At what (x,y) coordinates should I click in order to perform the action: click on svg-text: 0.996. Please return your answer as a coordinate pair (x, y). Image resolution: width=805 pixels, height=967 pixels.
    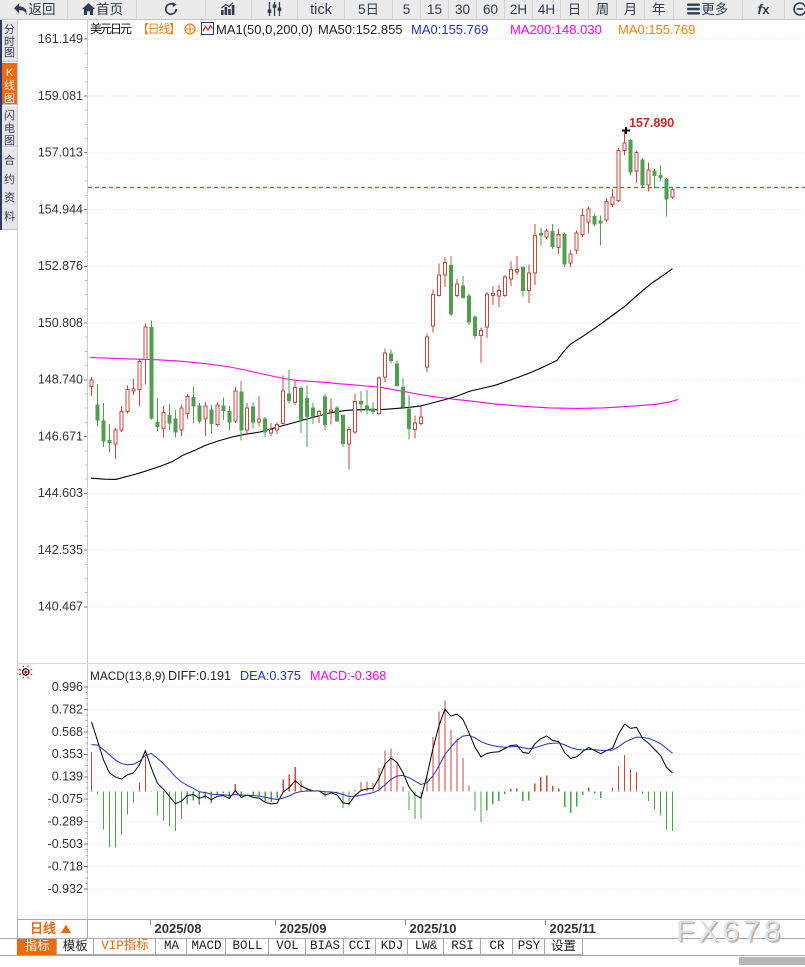
    Looking at the image, I should click on (67, 687).